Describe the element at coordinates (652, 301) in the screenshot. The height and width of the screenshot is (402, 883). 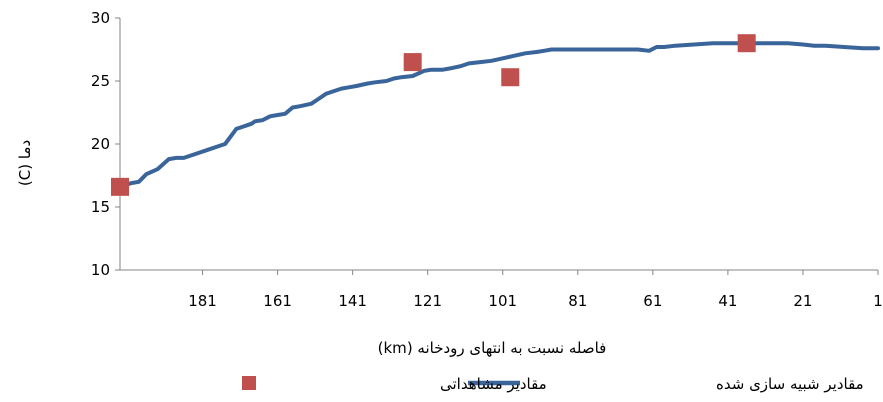
I see `x-tick-label: 61` at that location.